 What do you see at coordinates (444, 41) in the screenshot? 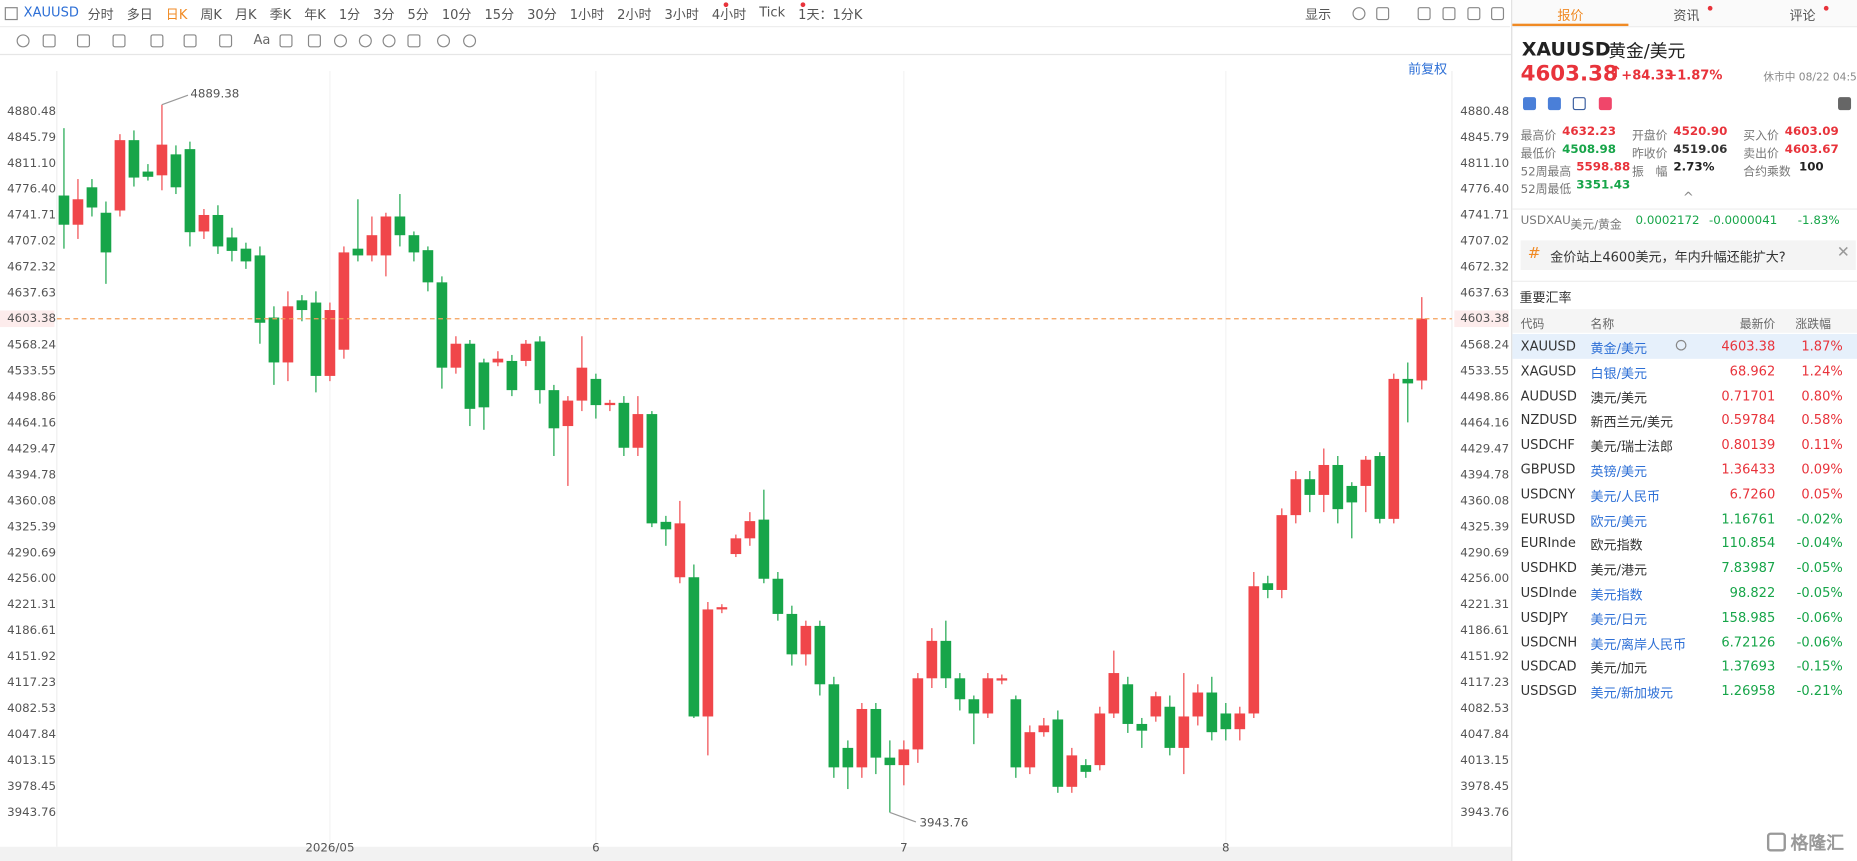
I see `link-tool` at bounding box center [444, 41].